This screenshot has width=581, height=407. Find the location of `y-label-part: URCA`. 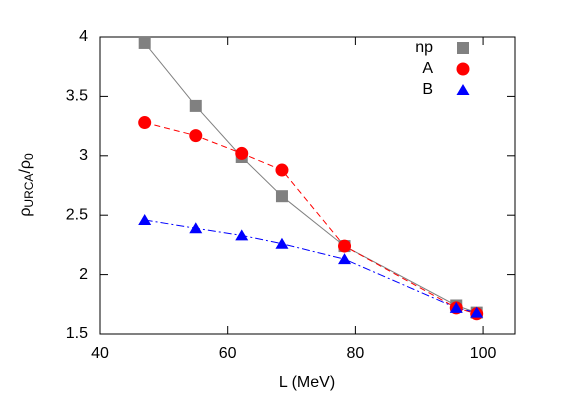

y-label-part: URCA is located at coordinates (29, 191).